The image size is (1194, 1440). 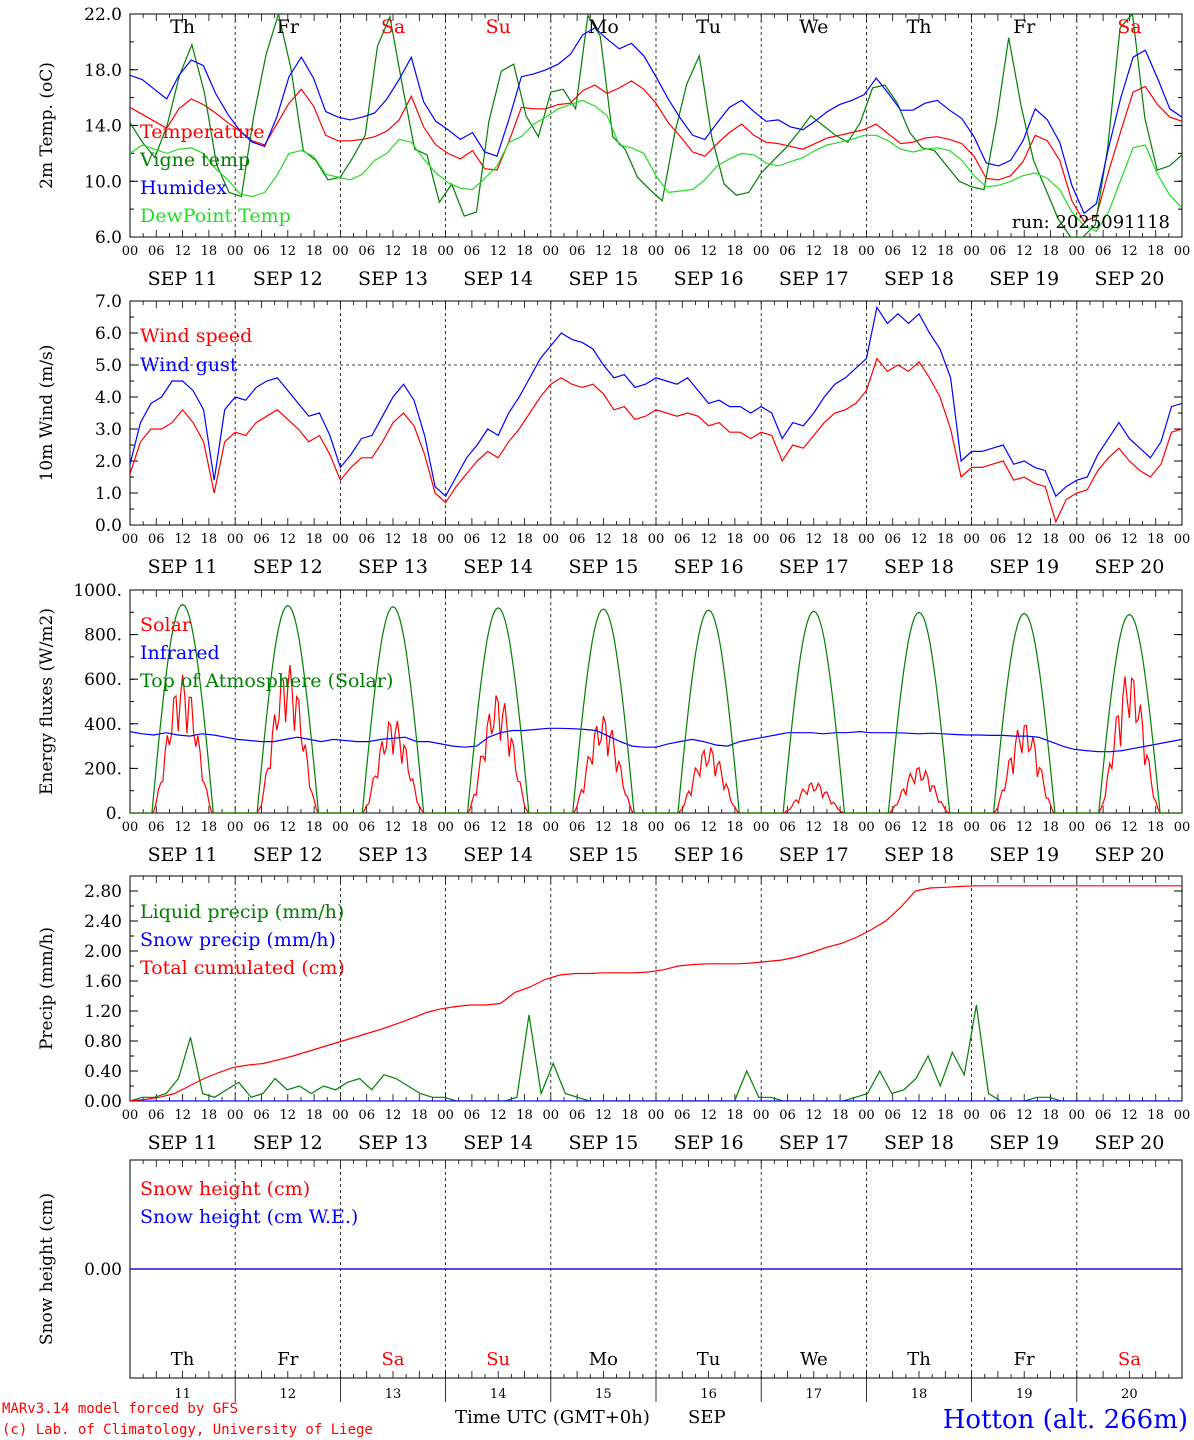 I want to click on x-axis-title: Time UTC (GMT+0h), so click(x=552, y=1417).